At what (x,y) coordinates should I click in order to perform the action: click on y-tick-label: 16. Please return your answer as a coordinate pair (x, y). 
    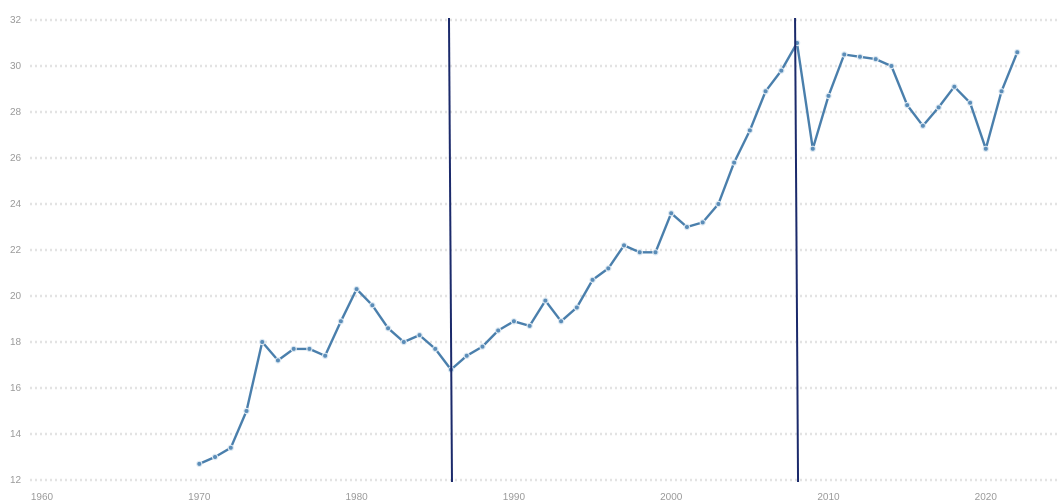
    Looking at the image, I should click on (16, 388).